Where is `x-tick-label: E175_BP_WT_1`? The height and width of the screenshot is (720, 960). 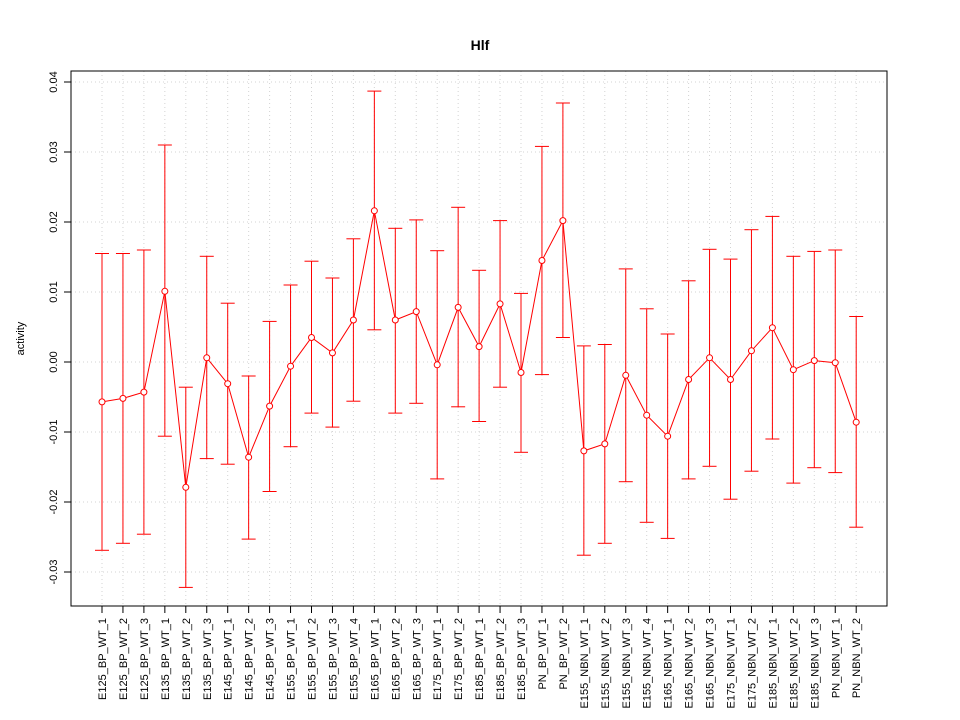 x-tick-label: E175_BP_WT_1 is located at coordinates (438, 659).